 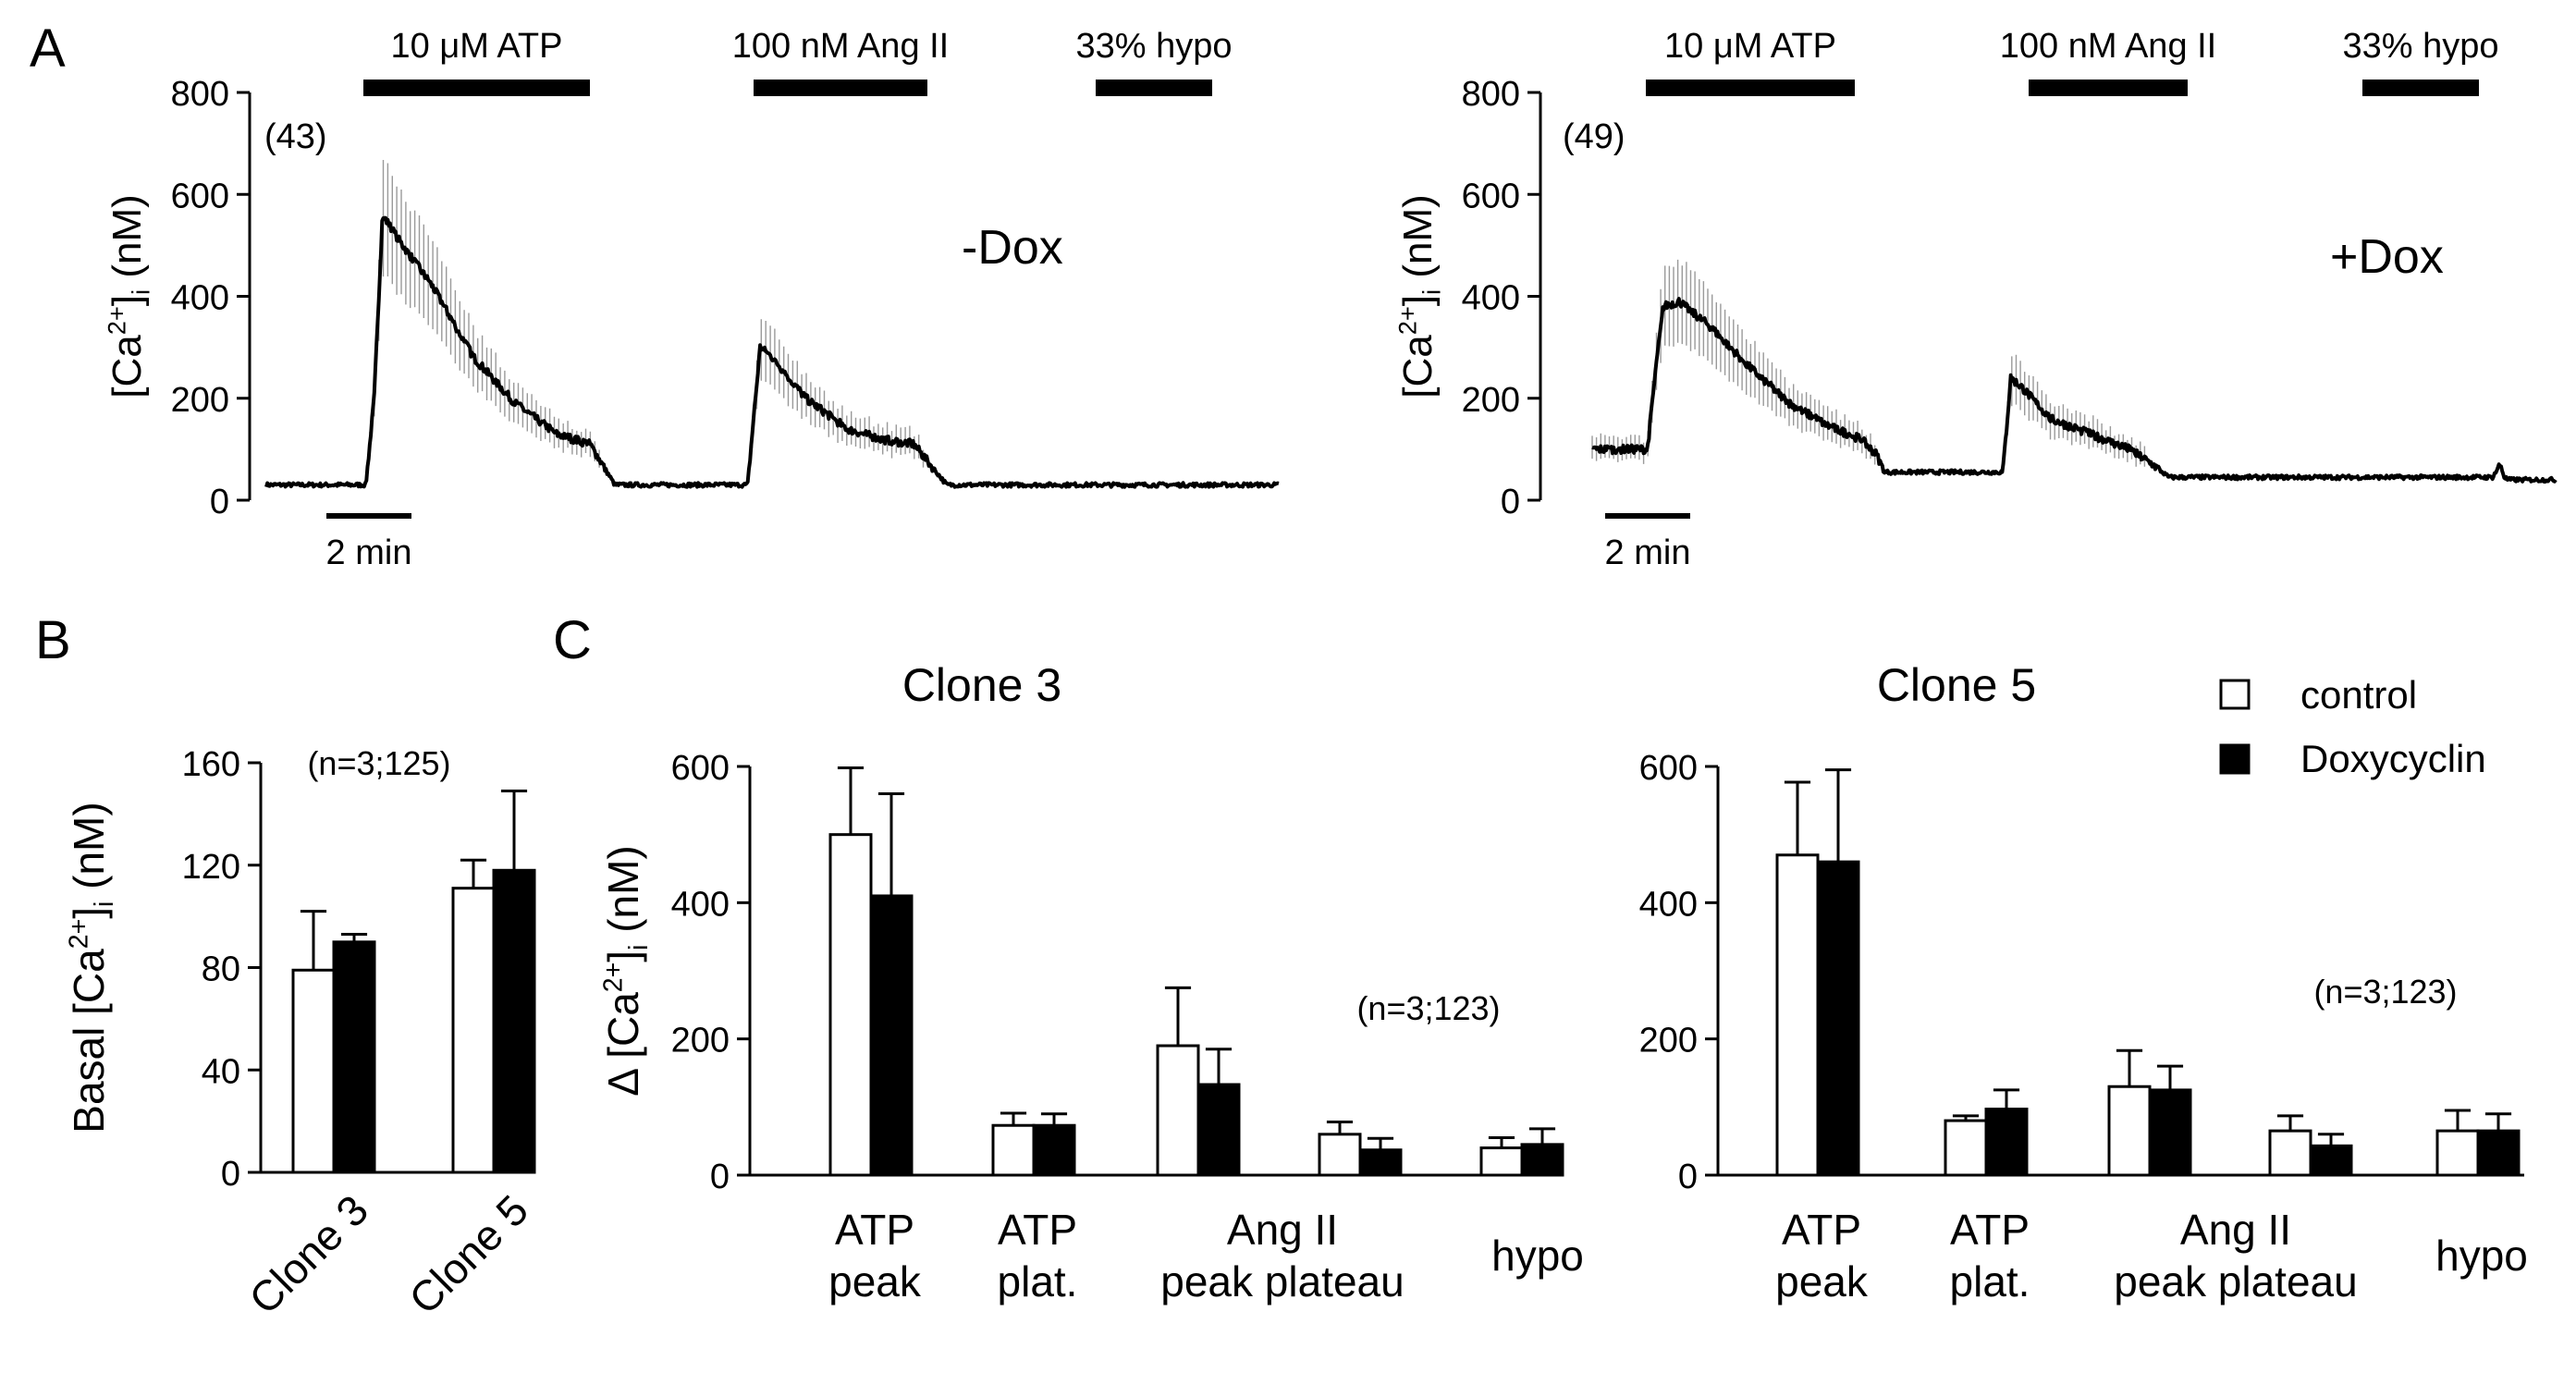 I want to click on condition-label: -Dox, so click(x=1012, y=248).